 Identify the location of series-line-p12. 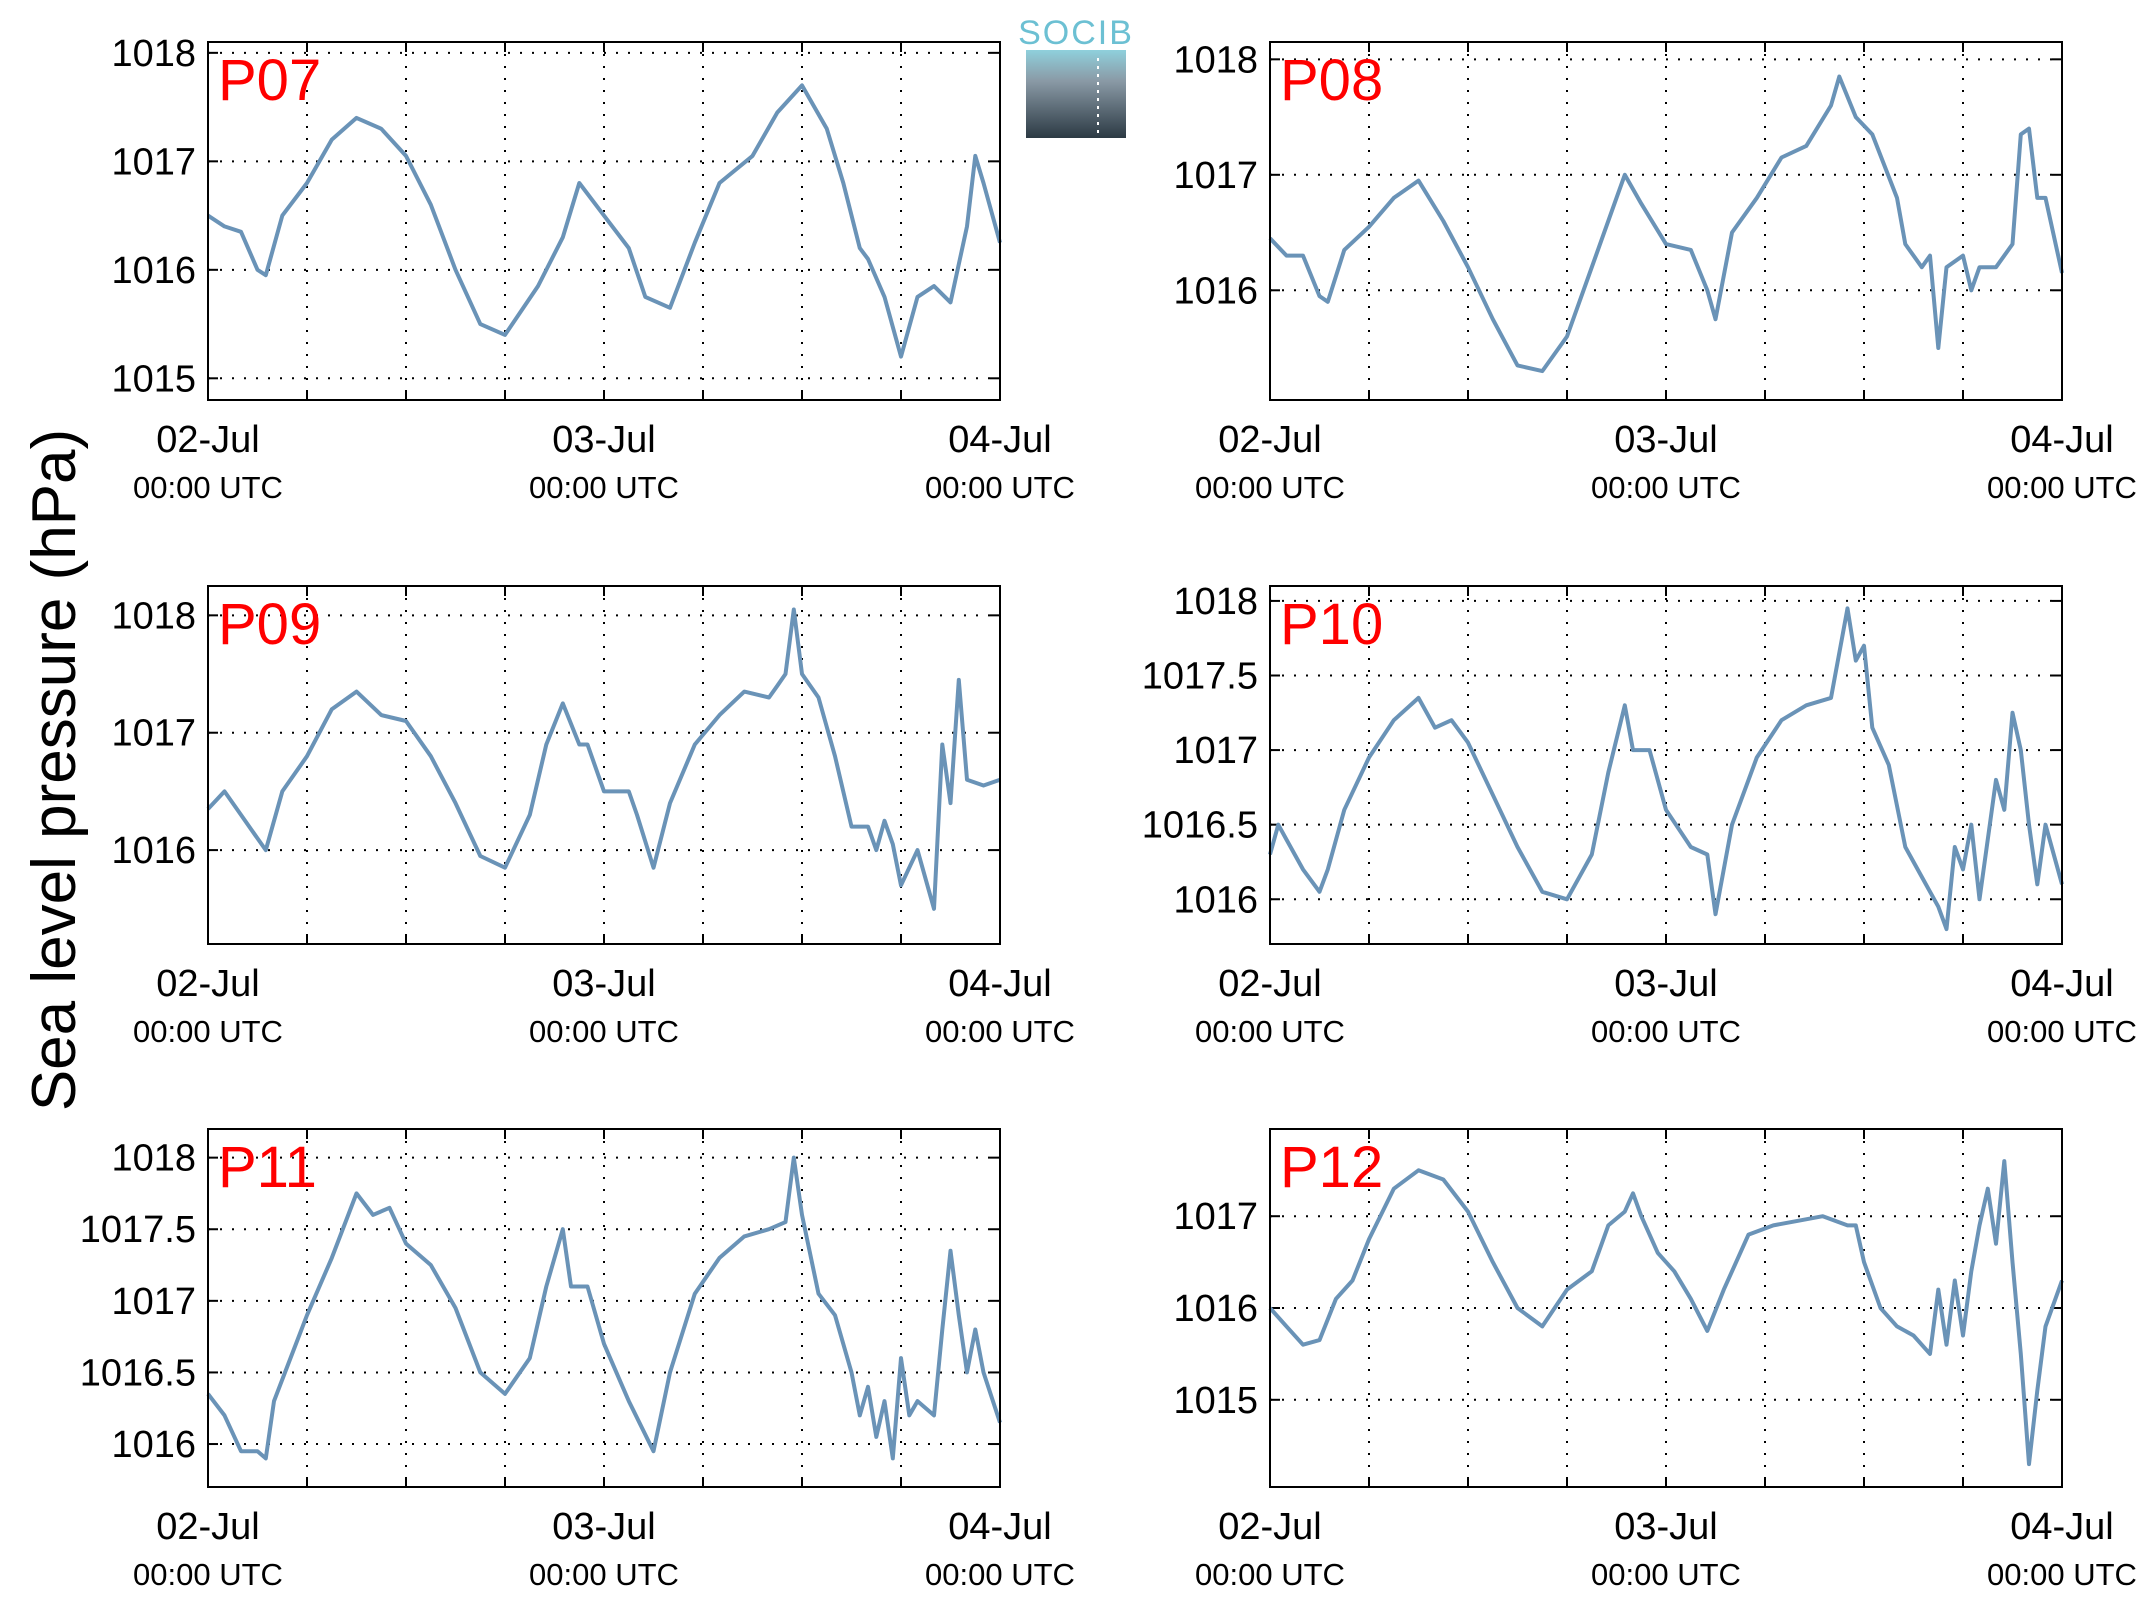
(1666, 1313).